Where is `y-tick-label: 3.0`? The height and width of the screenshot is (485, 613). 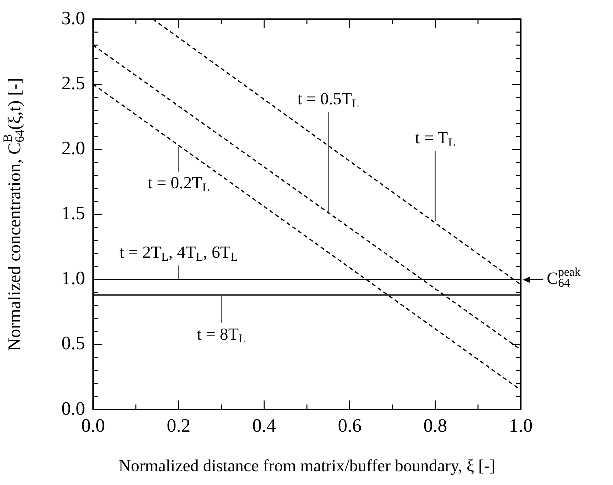
y-tick-label: 3.0 is located at coordinates (74, 19).